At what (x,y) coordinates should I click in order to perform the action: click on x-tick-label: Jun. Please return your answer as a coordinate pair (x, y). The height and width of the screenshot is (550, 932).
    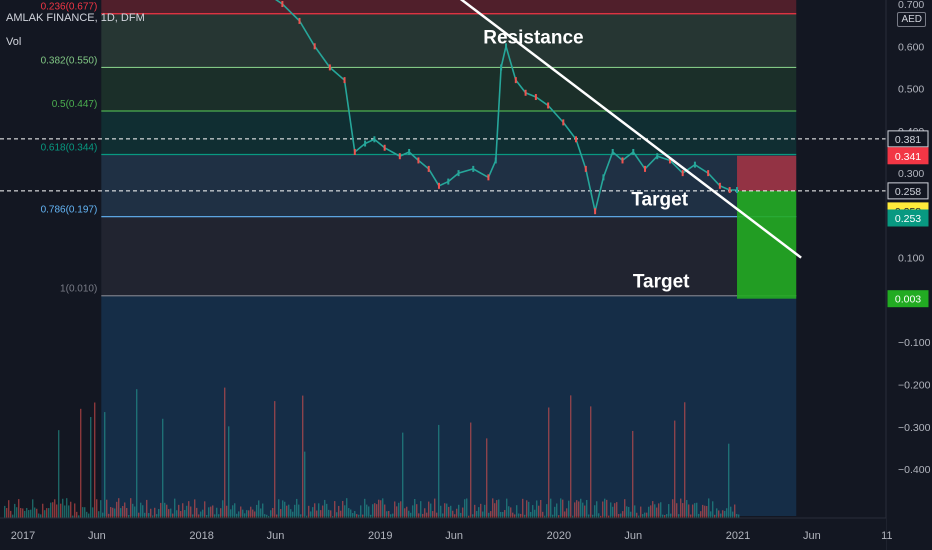
    Looking at the image, I should click on (812, 536).